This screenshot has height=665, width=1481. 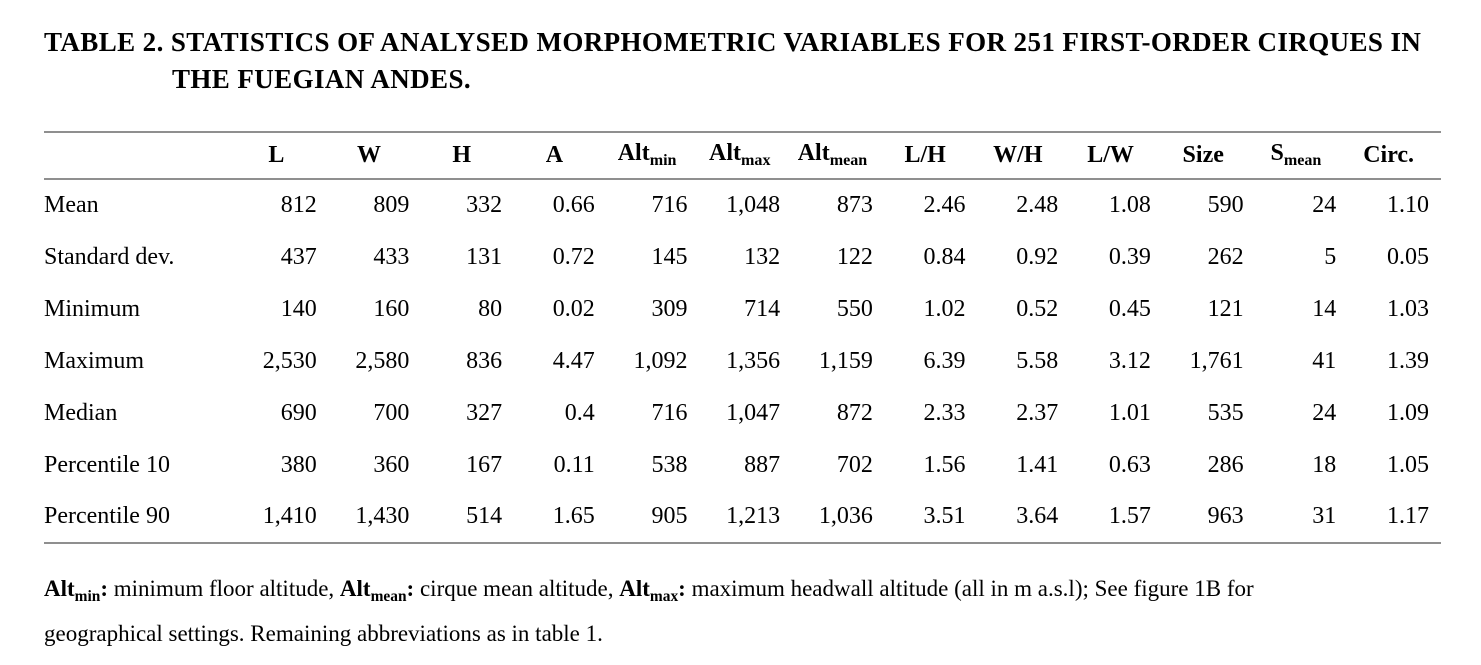 I want to click on cell-mean-w: 809, so click(x=391, y=205).